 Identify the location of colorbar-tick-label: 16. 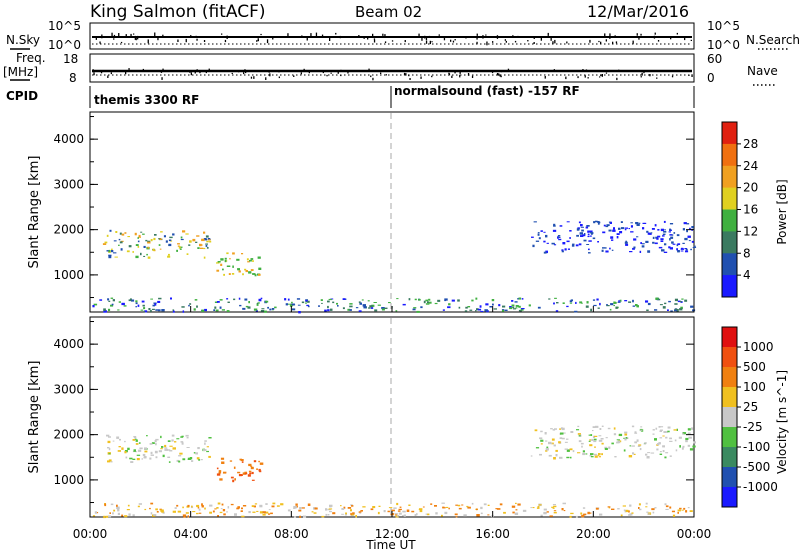
(750, 210).